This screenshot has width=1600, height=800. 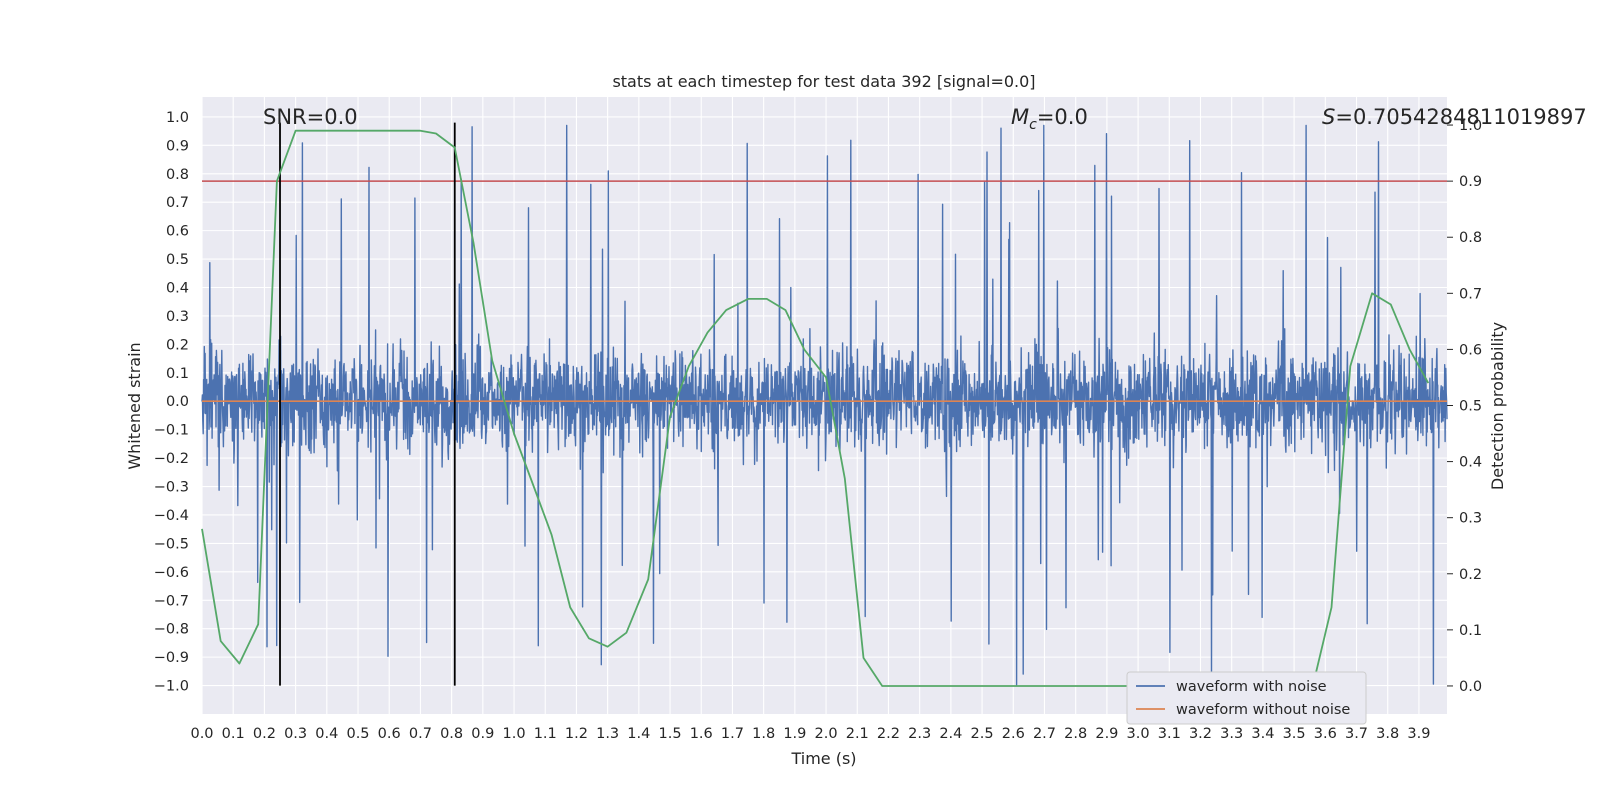 What do you see at coordinates (177, 402) in the screenshot?
I see `y-tick-label: 0.0` at bounding box center [177, 402].